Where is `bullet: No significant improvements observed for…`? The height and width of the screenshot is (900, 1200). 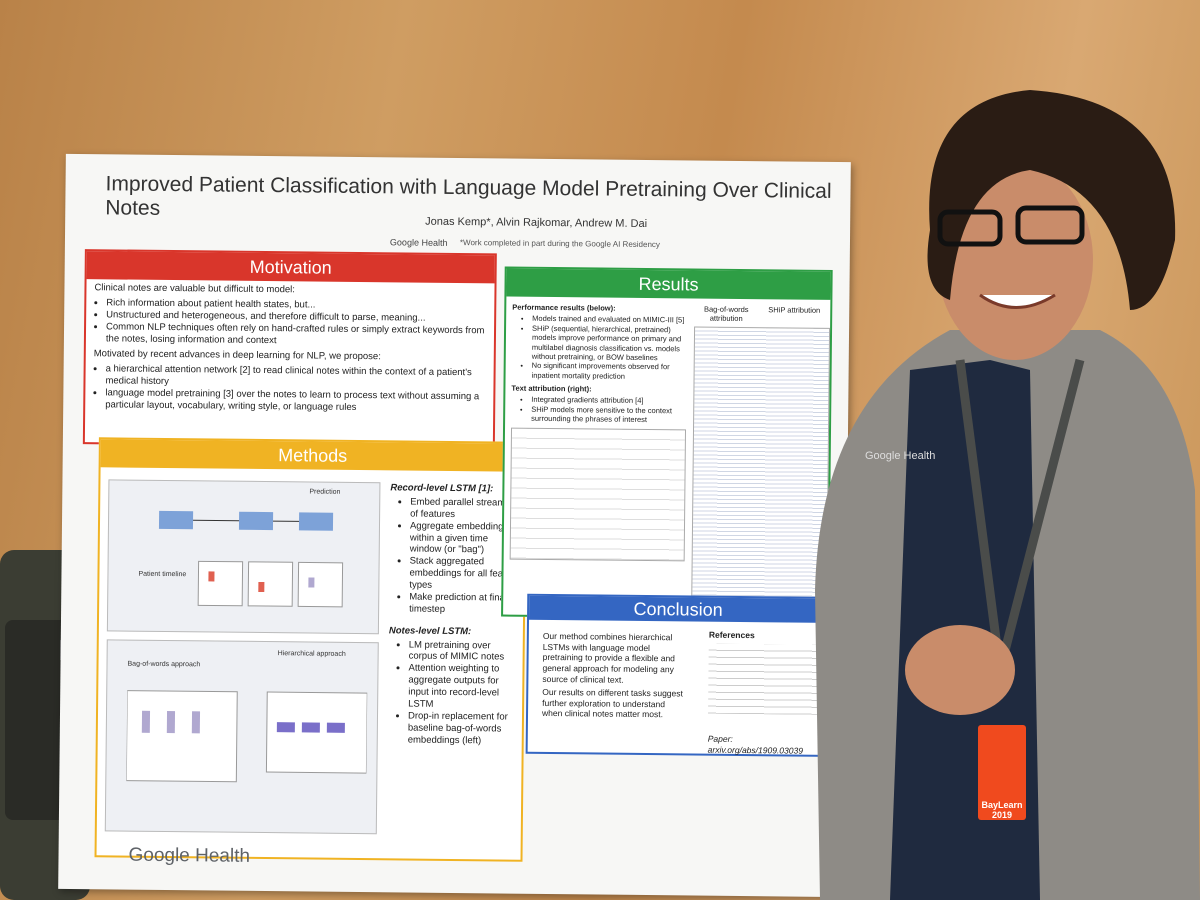
bullet: No significant improvements observed for… is located at coordinates (609, 371).